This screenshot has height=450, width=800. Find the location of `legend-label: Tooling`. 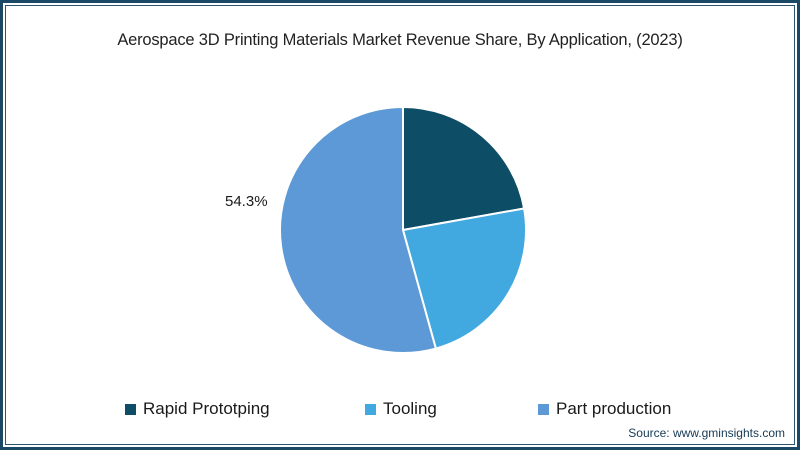

legend-label: Tooling is located at coordinates (410, 408).